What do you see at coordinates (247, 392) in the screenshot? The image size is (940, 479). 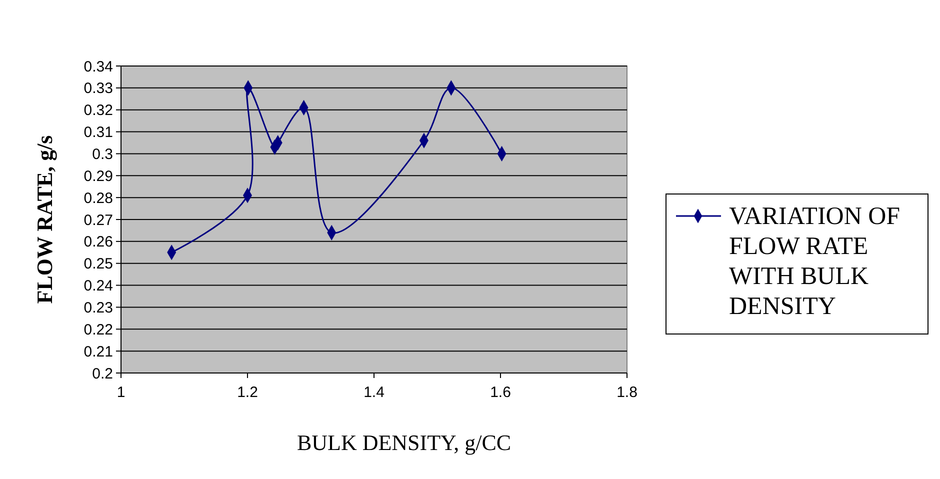 I see `x-tick-label: 1.2` at bounding box center [247, 392].